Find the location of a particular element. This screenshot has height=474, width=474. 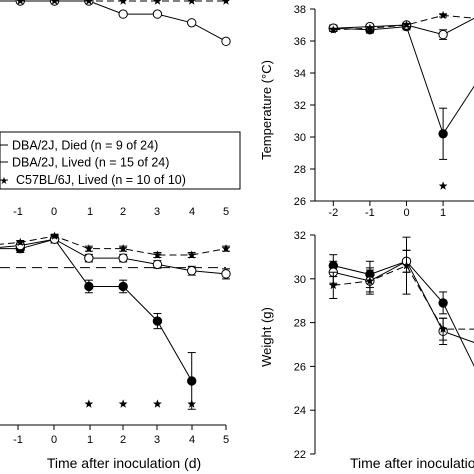

series-filled-circle is located at coordinates (401, 308).